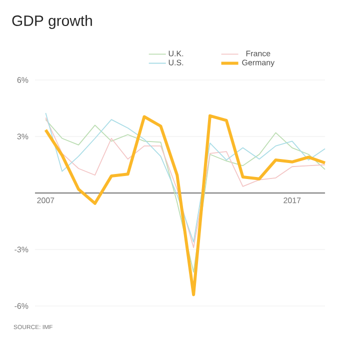 This screenshot has height=340, width=340. What do you see at coordinates (52, 22) in the screenshot?
I see `chart-title: GDP growth` at bounding box center [52, 22].